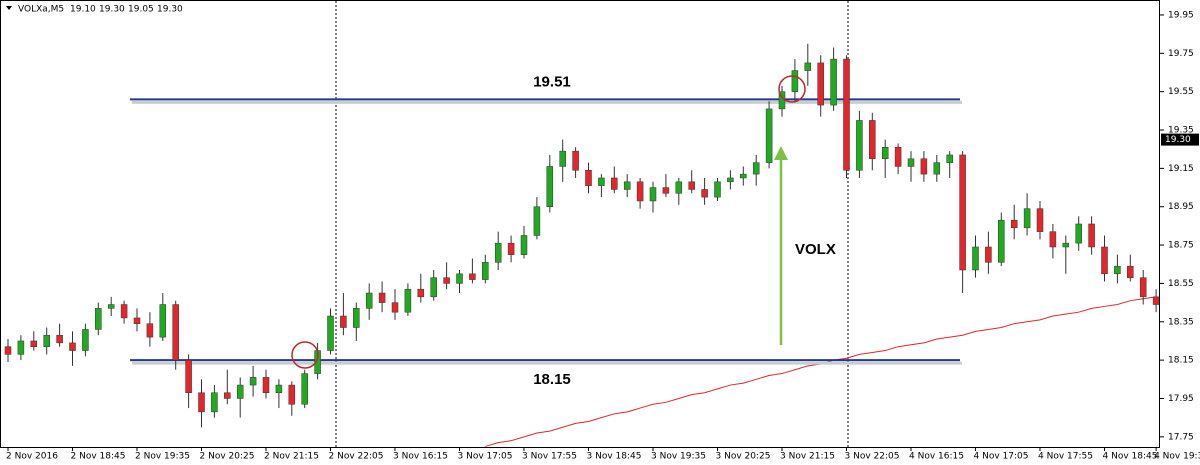 The height and width of the screenshot is (465, 1200). What do you see at coordinates (872, 457) in the screenshot?
I see `x-tick-label: 3 Nov 22:05` at bounding box center [872, 457].